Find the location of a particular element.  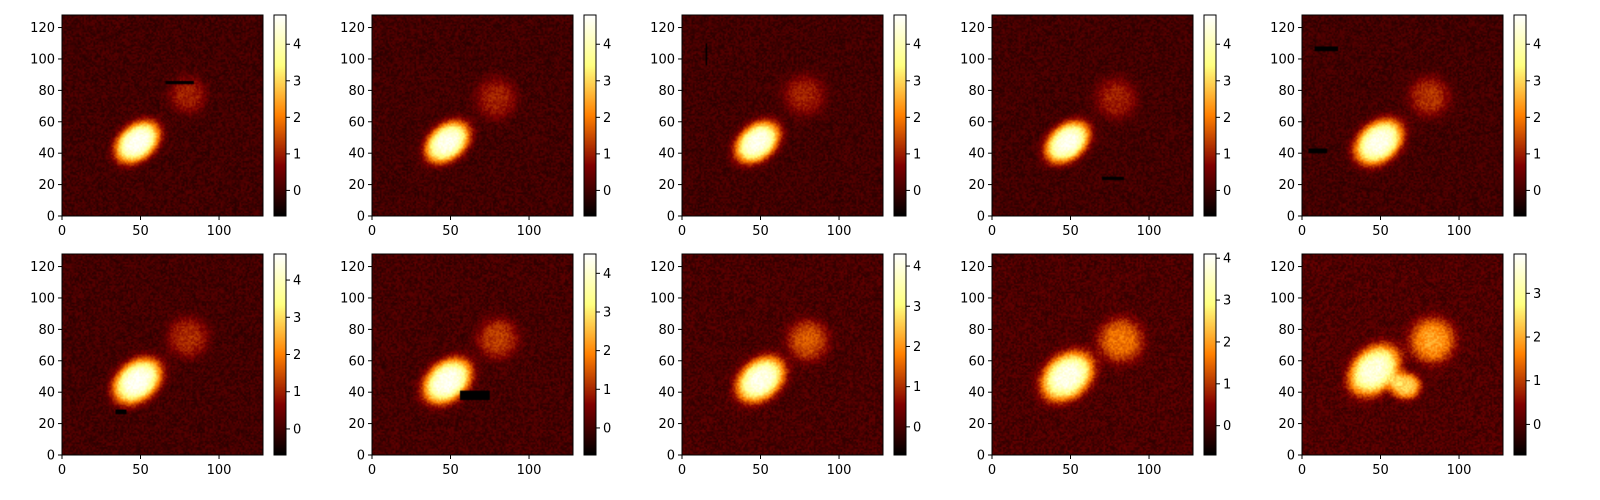

heatmap-panel-5: 0 50 100 0 20 40 60 80 100 120 0 1 2 3 4 is located at coordinates (1405, 126).